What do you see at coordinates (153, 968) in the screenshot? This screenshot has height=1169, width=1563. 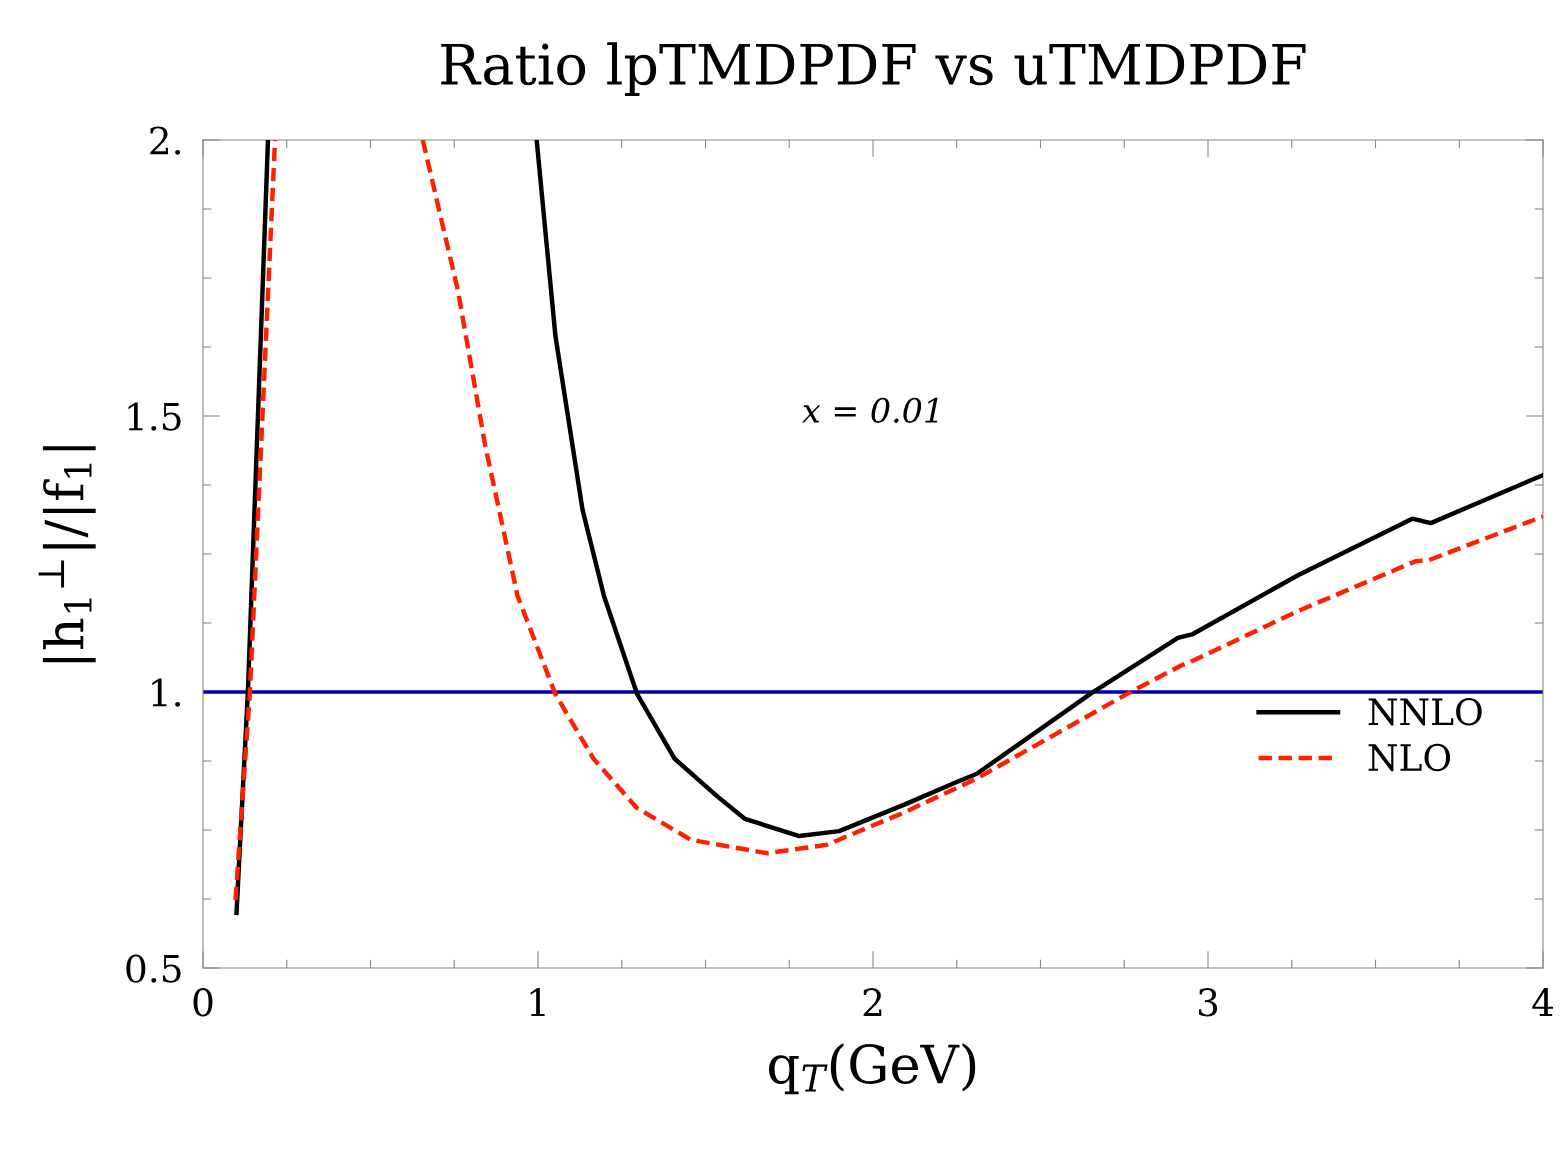 I see `y-tick-label: 0.5` at bounding box center [153, 968].